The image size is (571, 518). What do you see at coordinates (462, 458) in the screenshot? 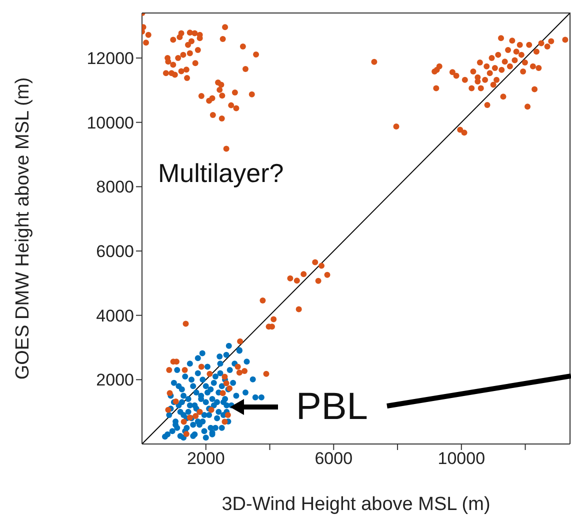
I see `x-tick-label: 10000` at bounding box center [462, 458].